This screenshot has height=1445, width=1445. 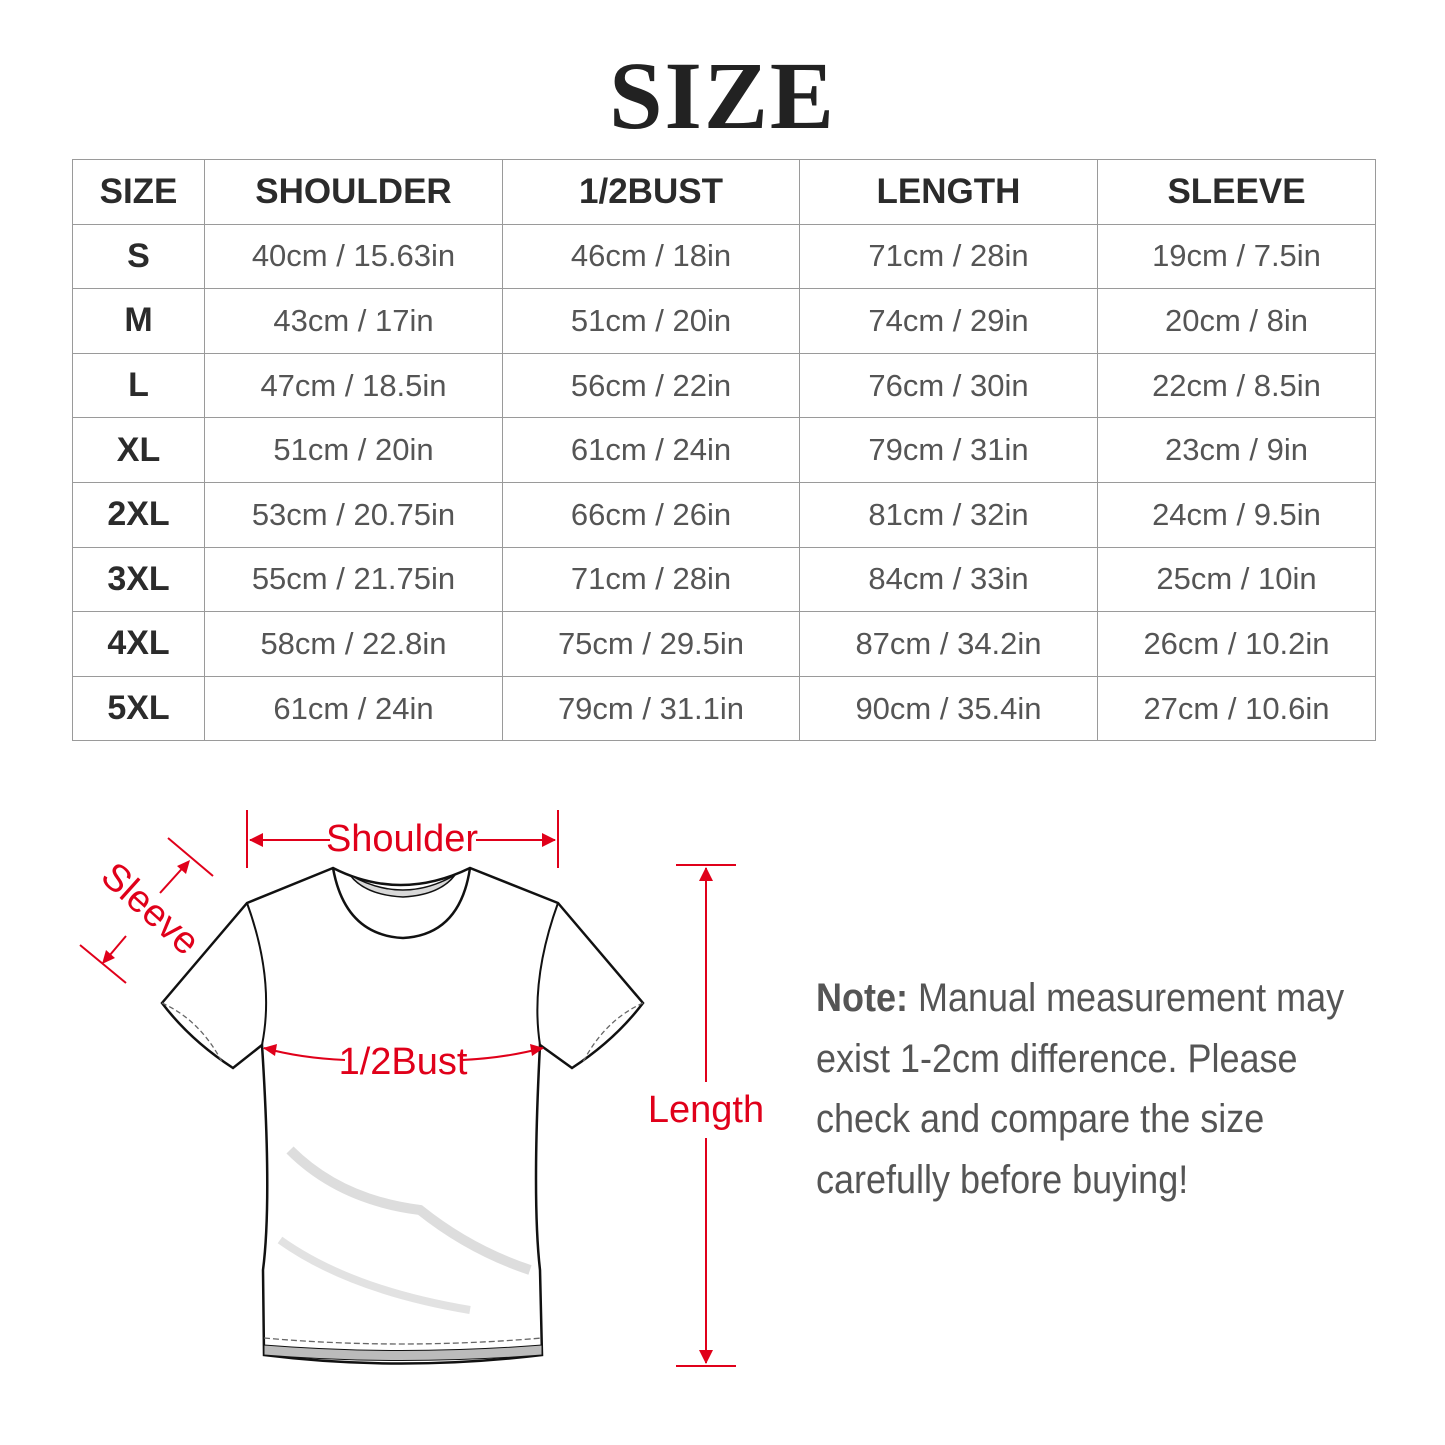 What do you see at coordinates (150, 909) in the screenshot?
I see `sleeve-label: Sleeve` at bounding box center [150, 909].